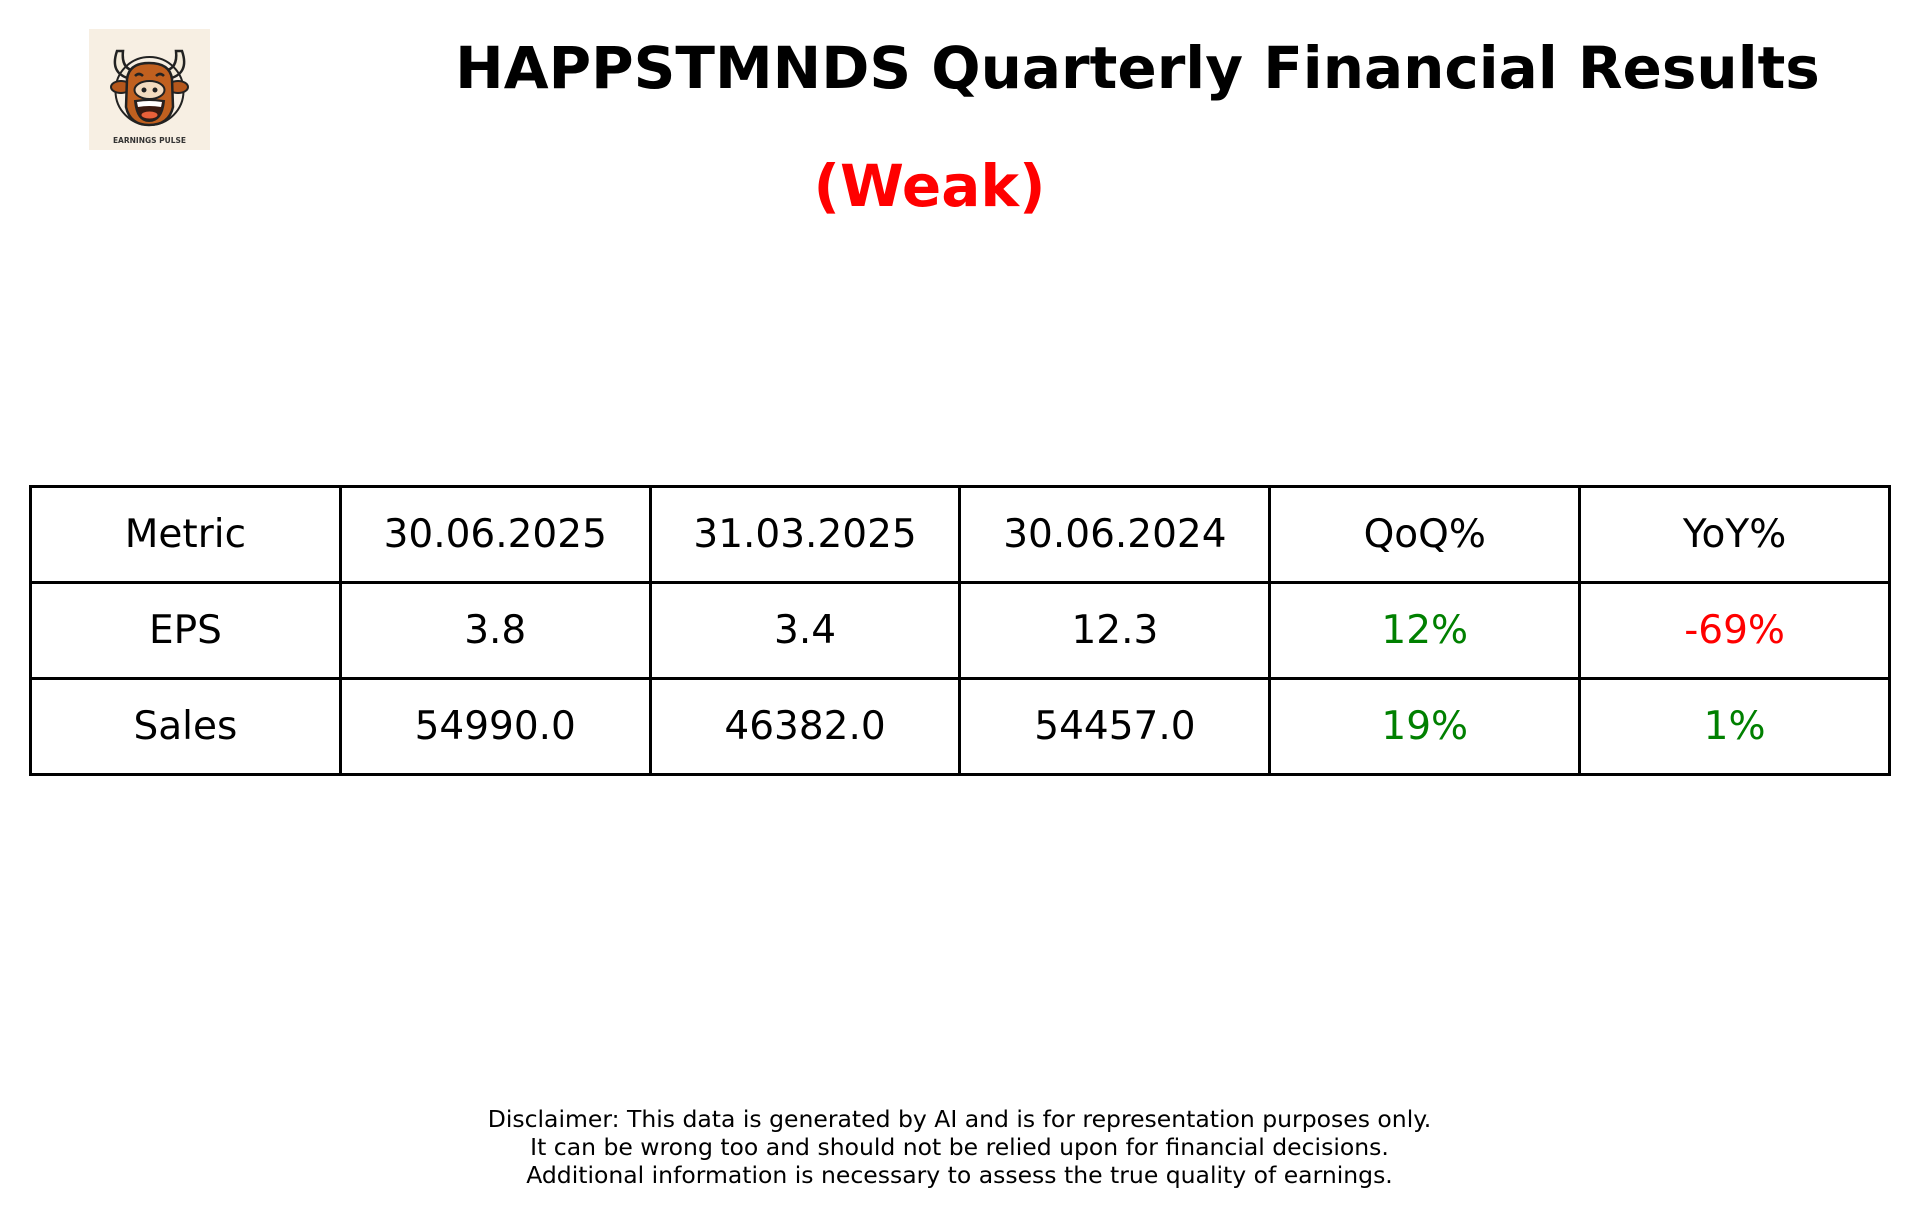 The image size is (1919, 1220). I want to click on table-row: EPS 3.8 3.4 12.3 12% -69%, so click(960, 630).